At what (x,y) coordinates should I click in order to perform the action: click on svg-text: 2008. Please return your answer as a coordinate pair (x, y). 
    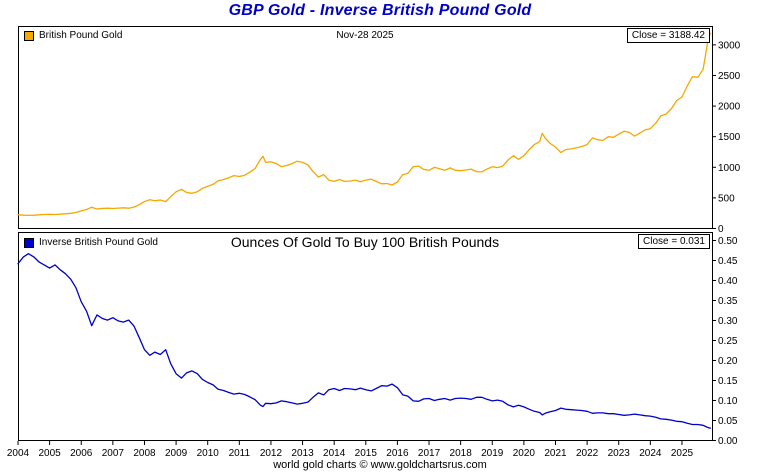
    Looking at the image, I should click on (144, 453).